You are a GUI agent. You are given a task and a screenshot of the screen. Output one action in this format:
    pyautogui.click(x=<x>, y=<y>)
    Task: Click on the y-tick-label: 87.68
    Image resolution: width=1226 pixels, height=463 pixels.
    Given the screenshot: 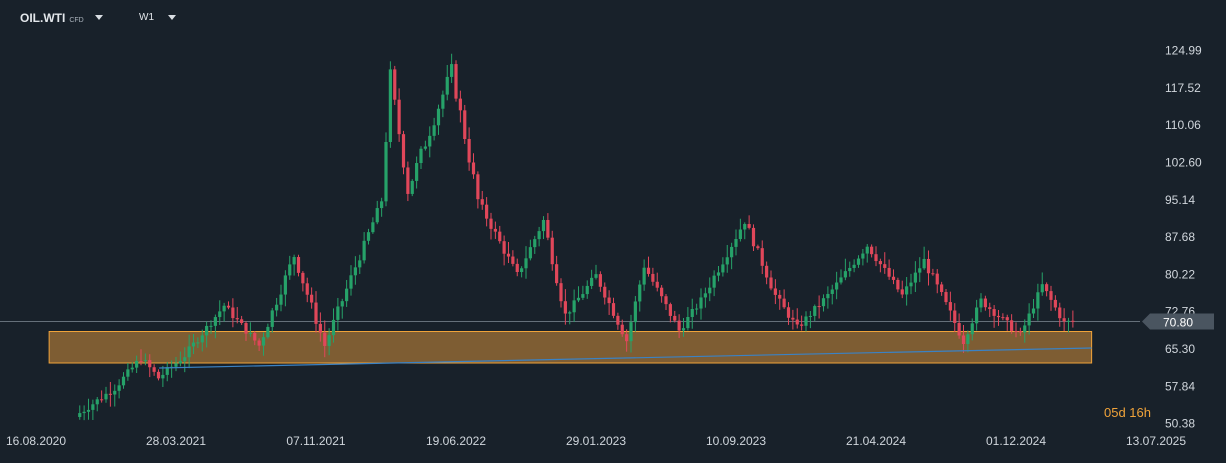 What is the action you would take?
    pyautogui.click(x=1180, y=237)
    